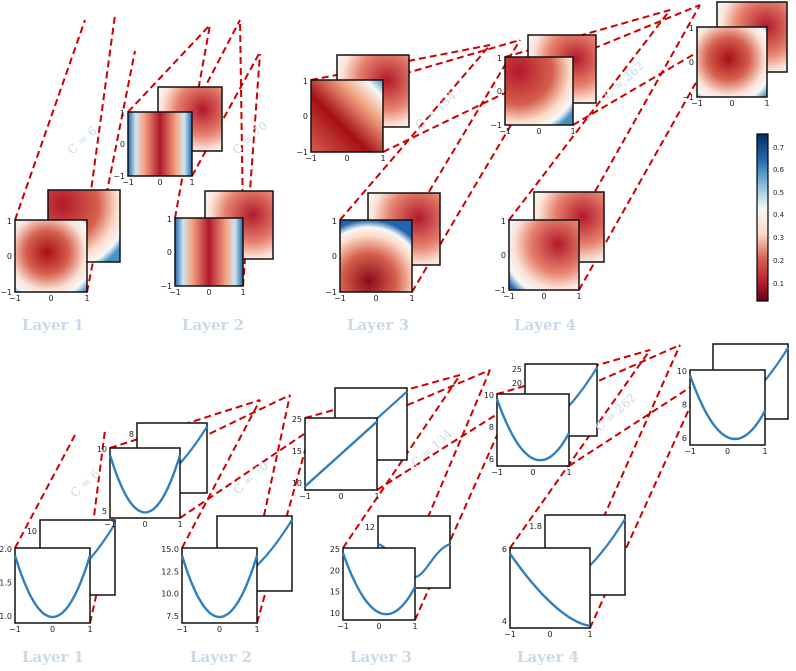 This screenshot has height=671, width=796. I want to click on colorbar-tick: 0.3, so click(778, 238).